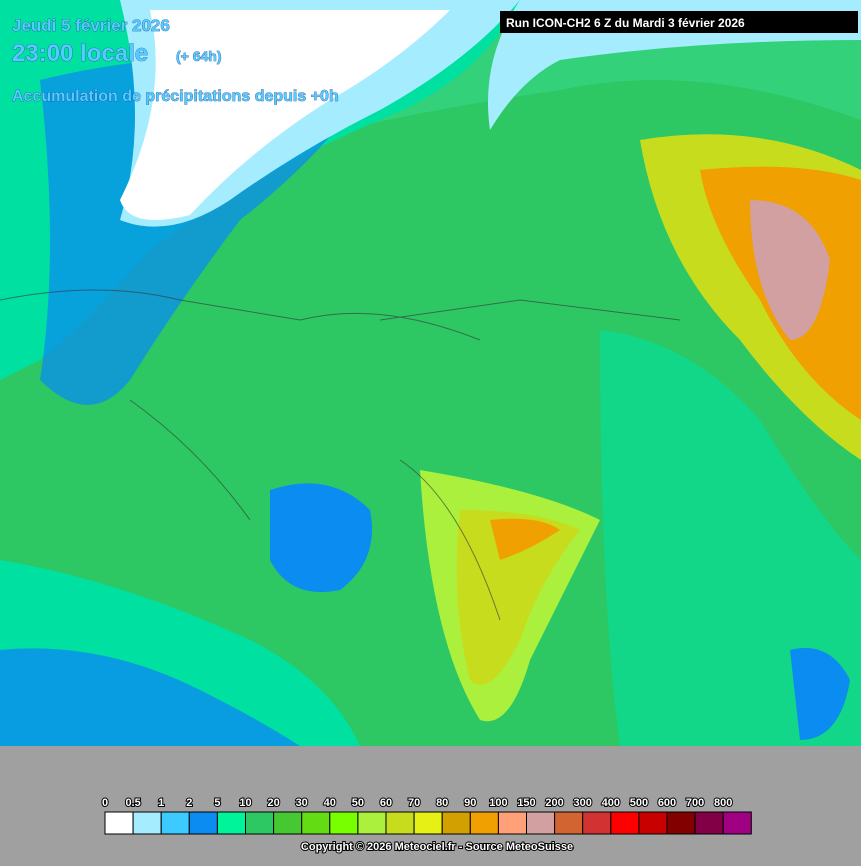 The width and height of the screenshot is (861, 866). I want to click on time: 23:00 locale, so click(80, 53).